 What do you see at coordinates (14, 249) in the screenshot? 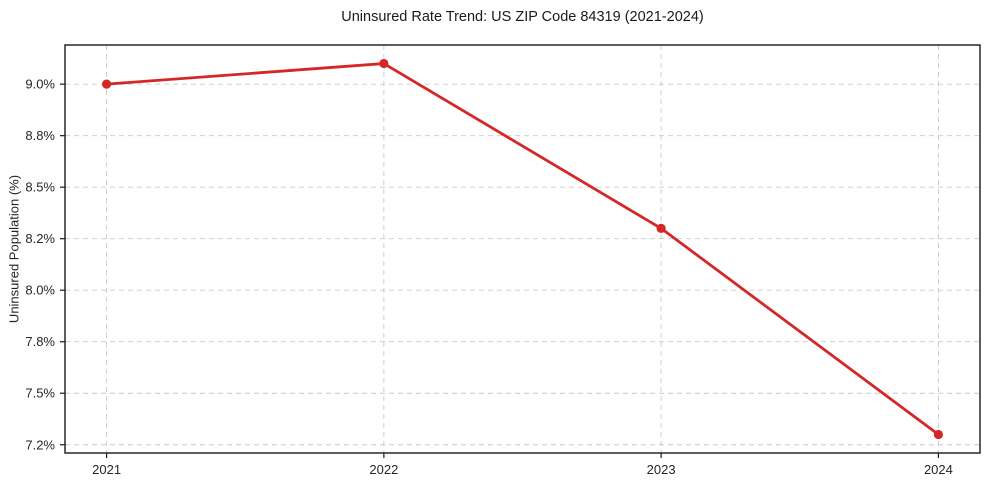
I see `y-axis-label: Uninsured Population (%)` at bounding box center [14, 249].